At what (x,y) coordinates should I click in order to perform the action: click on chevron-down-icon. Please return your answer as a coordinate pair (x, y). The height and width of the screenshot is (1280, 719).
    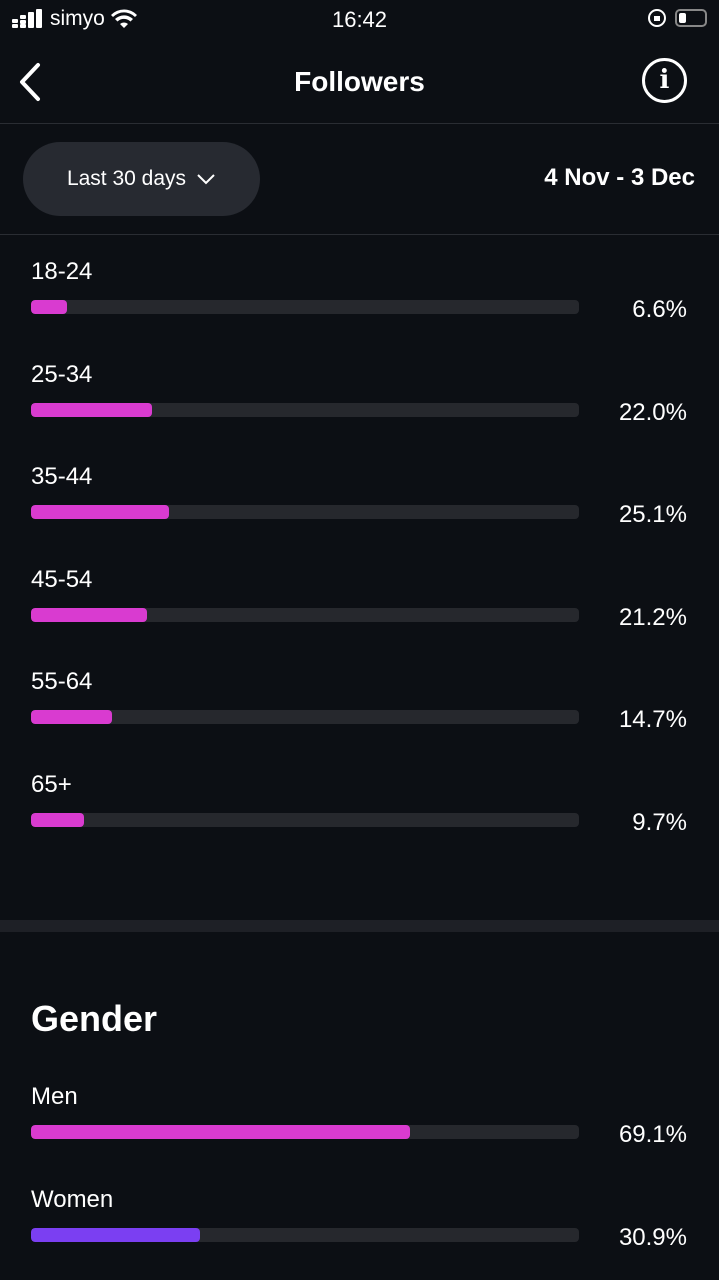
    Looking at the image, I should click on (206, 179).